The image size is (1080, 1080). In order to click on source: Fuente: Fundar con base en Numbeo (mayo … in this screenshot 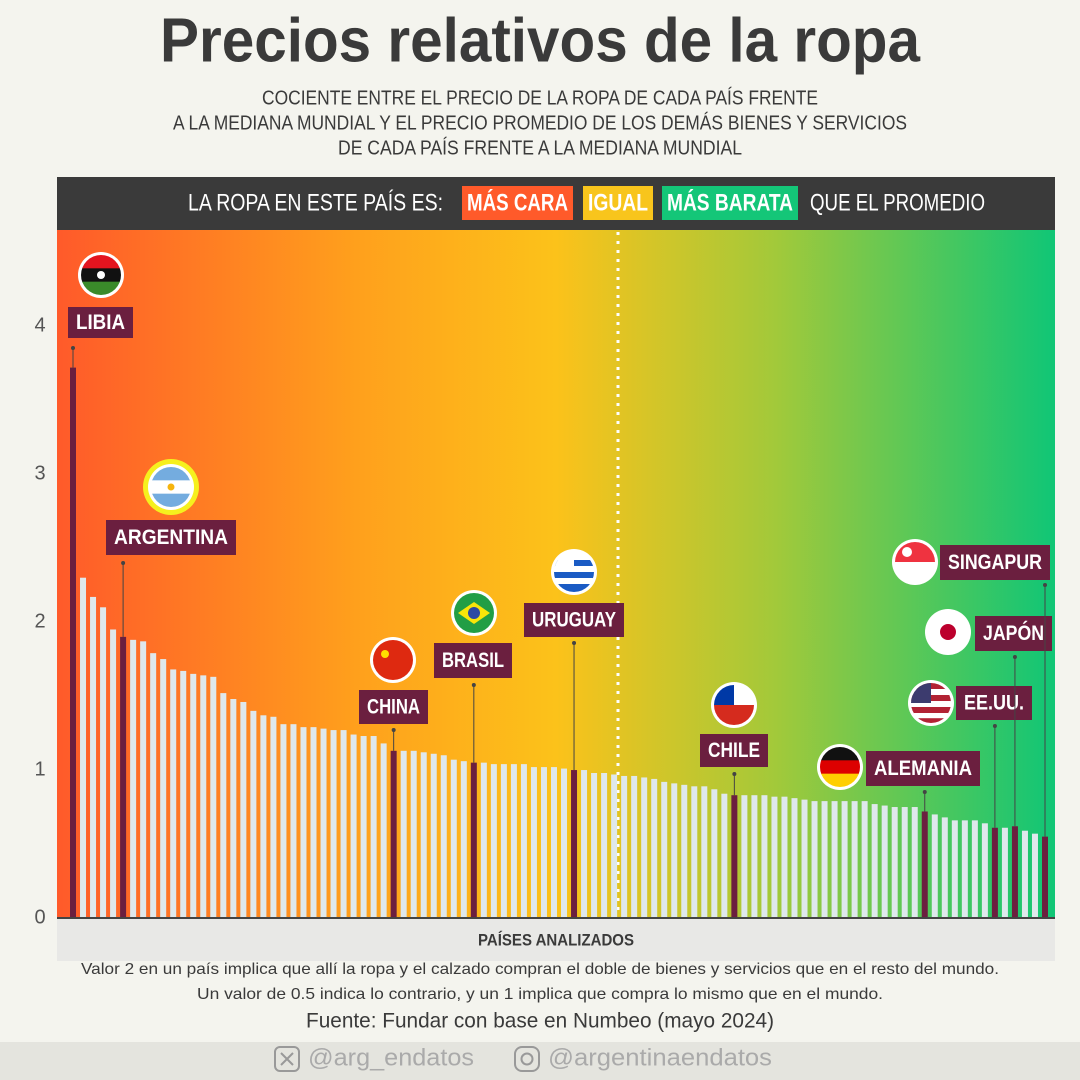, I will do `click(540, 1021)`.